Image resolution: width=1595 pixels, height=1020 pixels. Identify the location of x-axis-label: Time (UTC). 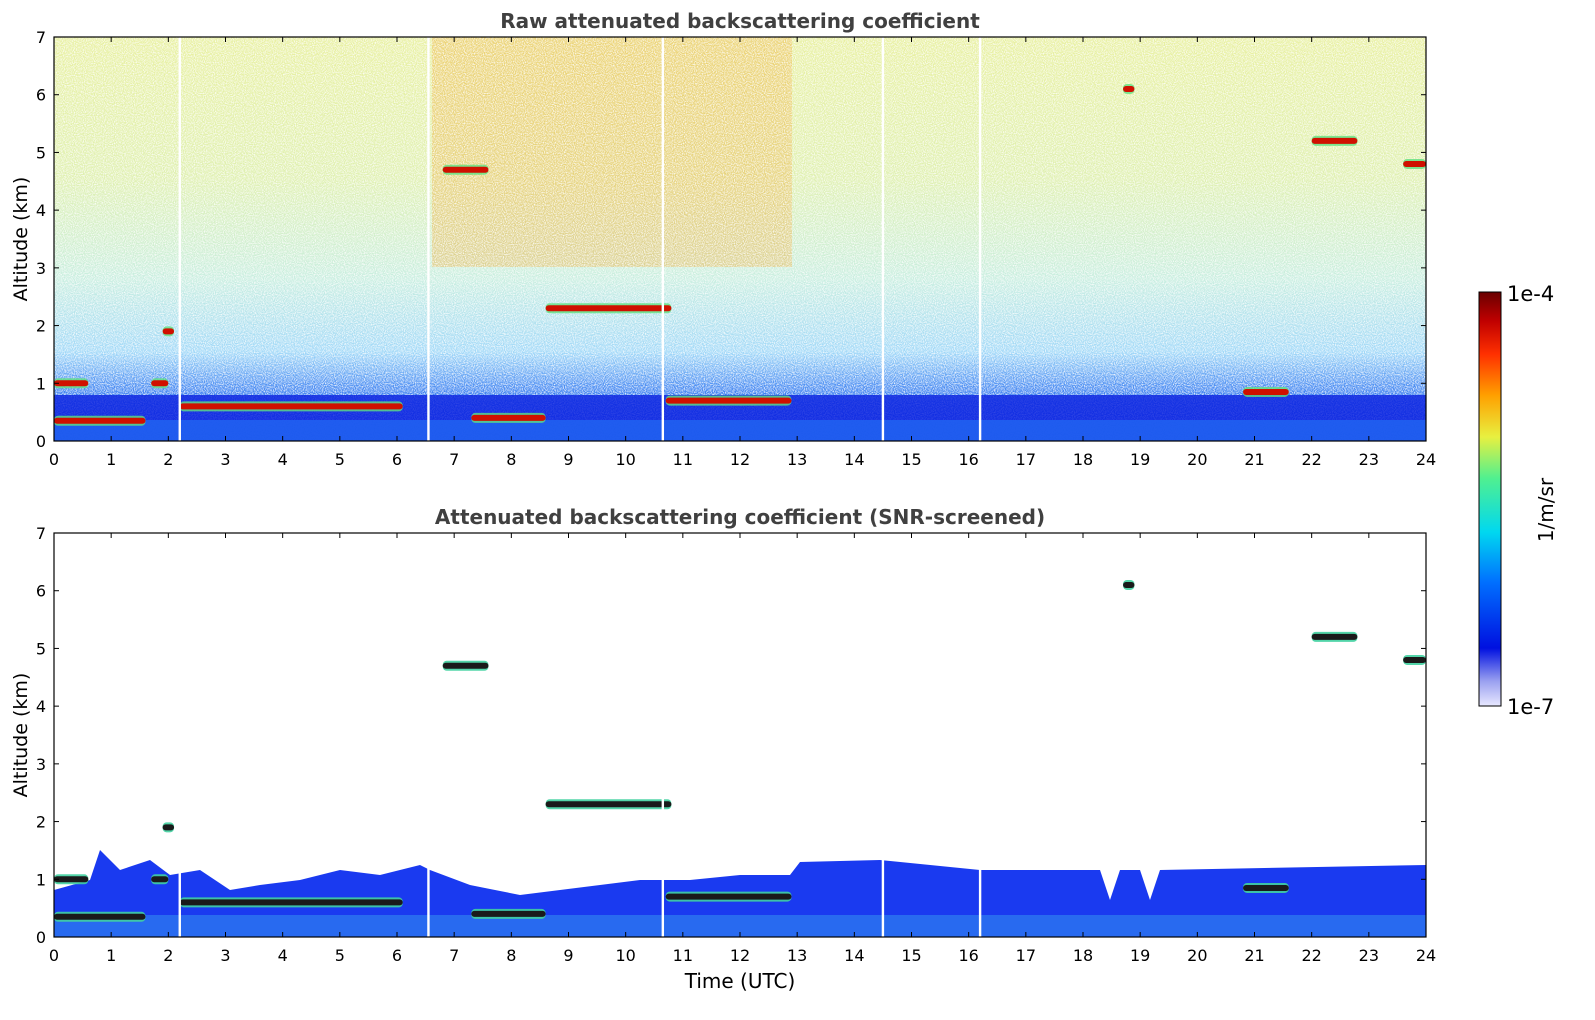
(740, 981).